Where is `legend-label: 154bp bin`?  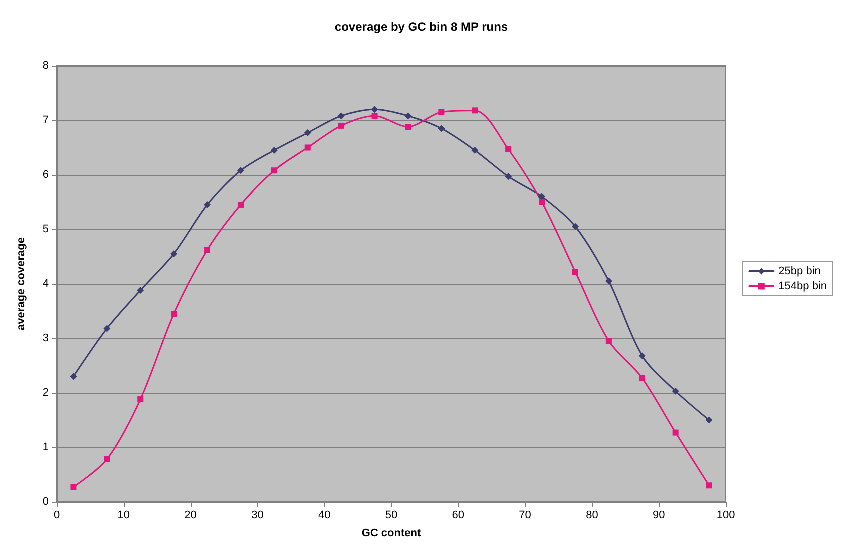
legend-label: 154bp bin is located at coordinates (803, 286).